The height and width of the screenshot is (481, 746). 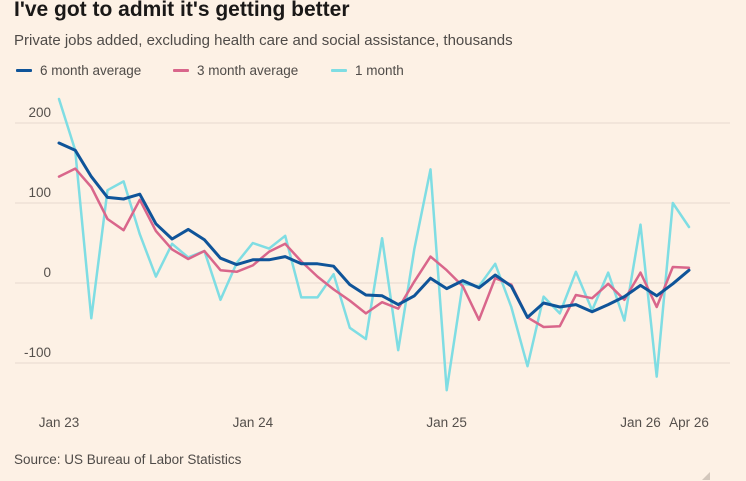 What do you see at coordinates (181, 70) in the screenshot?
I see `legend-swatch-3-month-average` at bounding box center [181, 70].